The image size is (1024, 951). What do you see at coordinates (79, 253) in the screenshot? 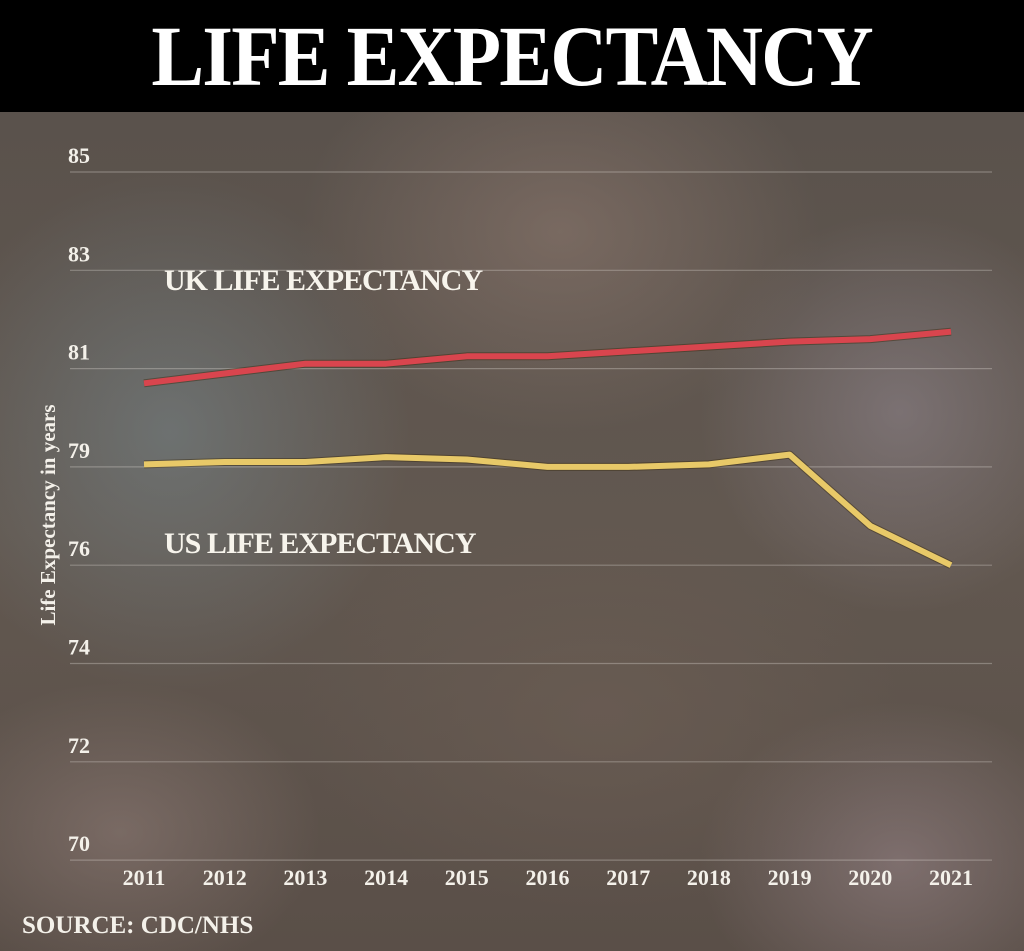
I see `y-tick-label: 83` at bounding box center [79, 253].